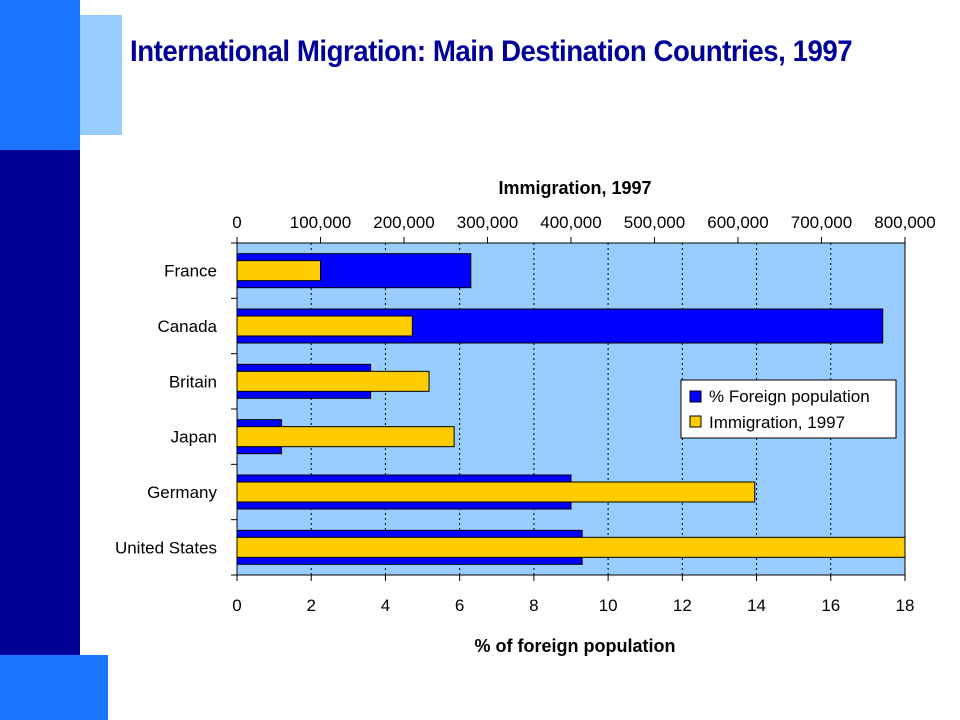  I want to click on category-label: Britain, so click(193, 381).